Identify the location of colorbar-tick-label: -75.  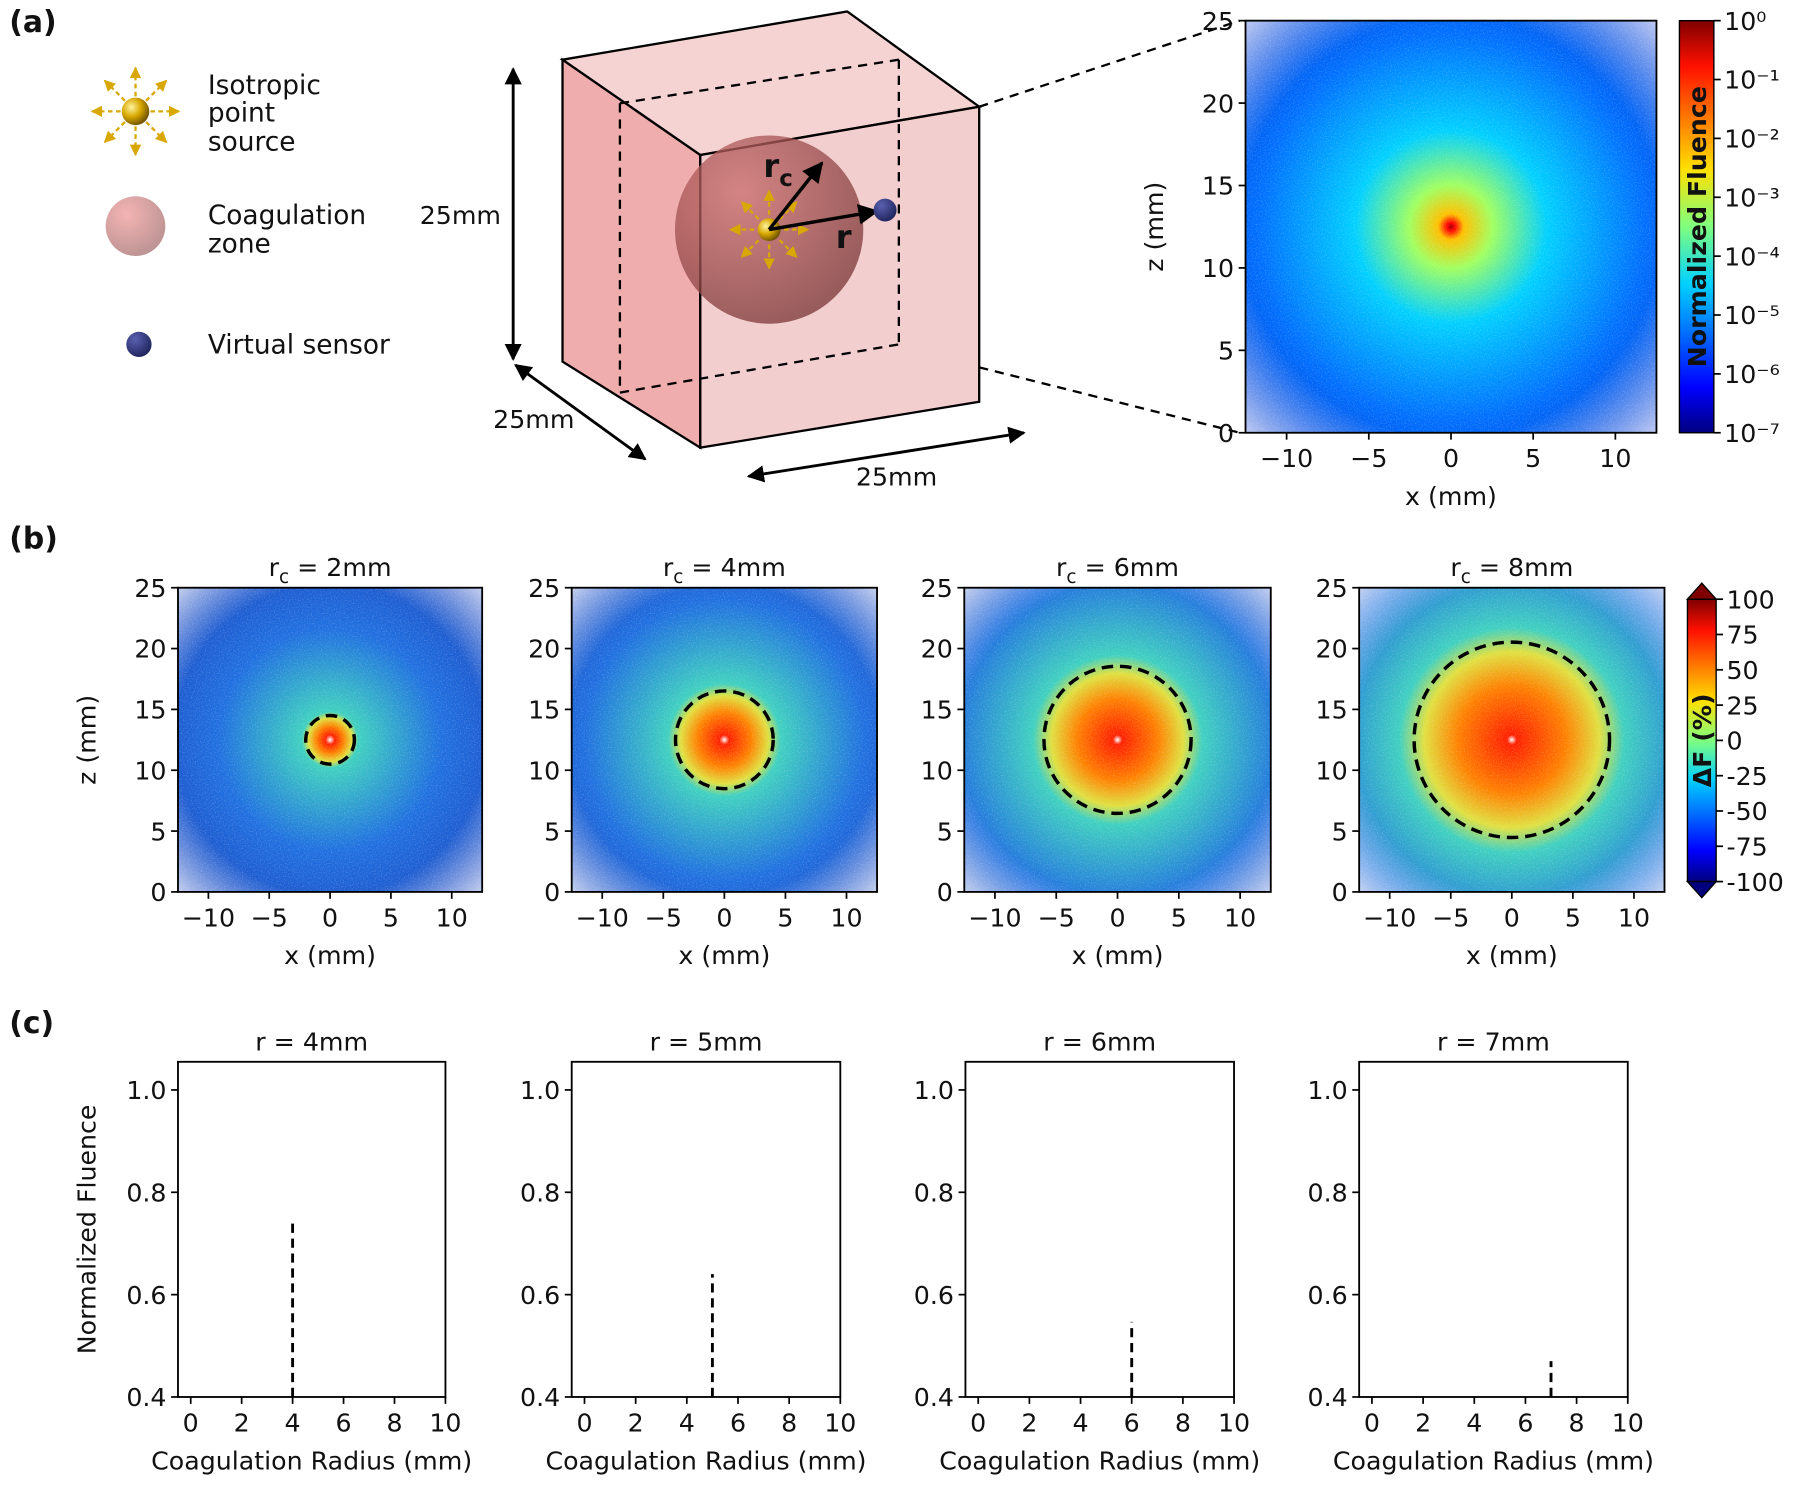
(1746, 846).